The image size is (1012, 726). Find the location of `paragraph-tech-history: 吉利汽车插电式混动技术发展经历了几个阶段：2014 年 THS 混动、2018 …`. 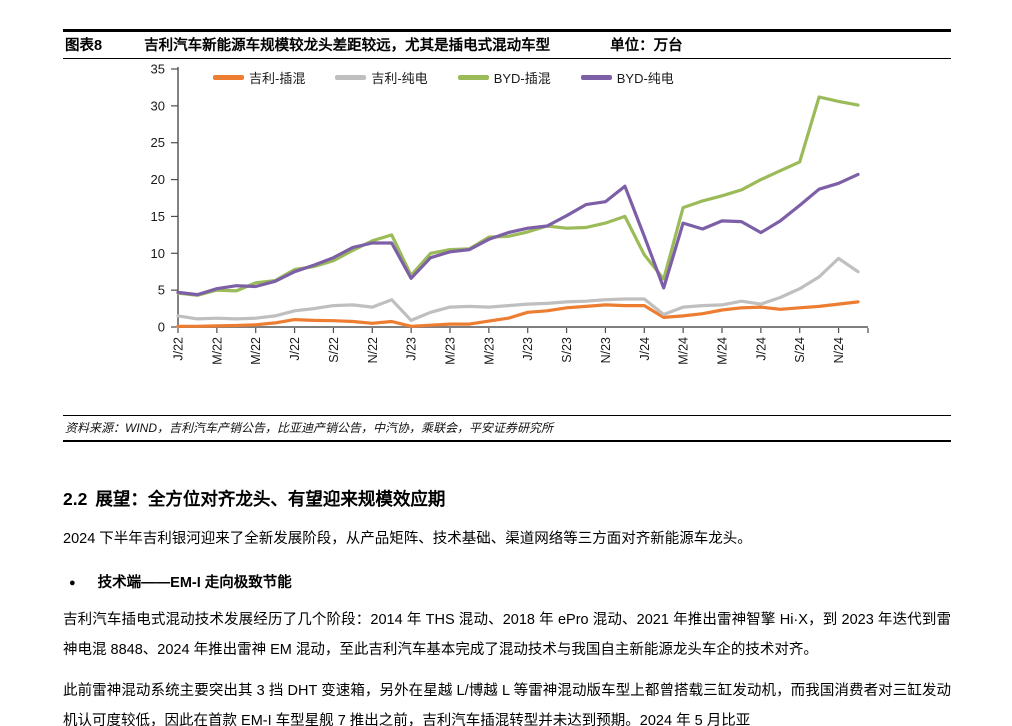

paragraph-tech-history: 吉利汽车插电式混动技术发展经历了几个阶段：2014 年 THS 混动、2018 … is located at coordinates (507, 635).